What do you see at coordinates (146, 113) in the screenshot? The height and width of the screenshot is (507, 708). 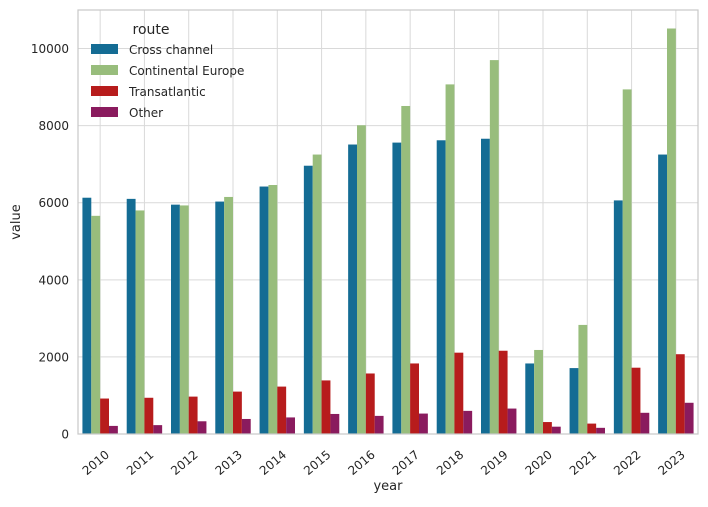 I see `legend-label: Other` at bounding box center [146, 113].